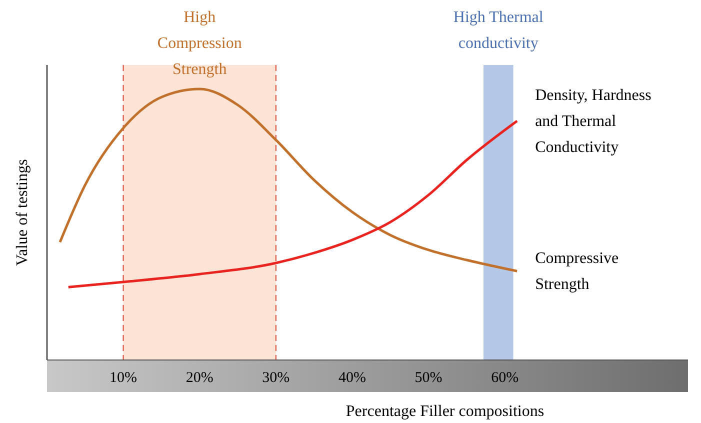 This screenshot has height=423, width=701. What do you see at coordinates (22, 212) in the screenshot?
I see `y-axis-title: Value of testings` at bounding box center [22, 212].